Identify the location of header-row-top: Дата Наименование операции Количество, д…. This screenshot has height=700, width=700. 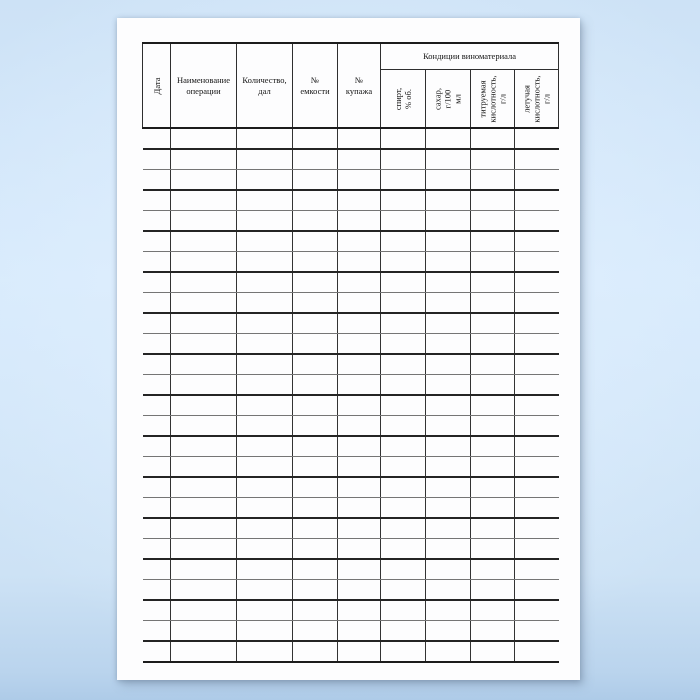
(351, 85).